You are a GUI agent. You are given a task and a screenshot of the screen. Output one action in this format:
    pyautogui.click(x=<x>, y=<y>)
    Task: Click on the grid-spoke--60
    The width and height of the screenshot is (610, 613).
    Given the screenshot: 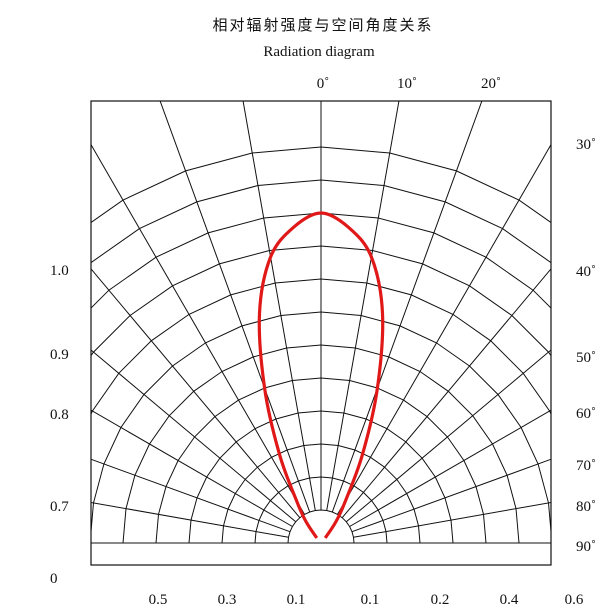 What is the action you would take?
    pyautogui.click(x=192, y=468)
    